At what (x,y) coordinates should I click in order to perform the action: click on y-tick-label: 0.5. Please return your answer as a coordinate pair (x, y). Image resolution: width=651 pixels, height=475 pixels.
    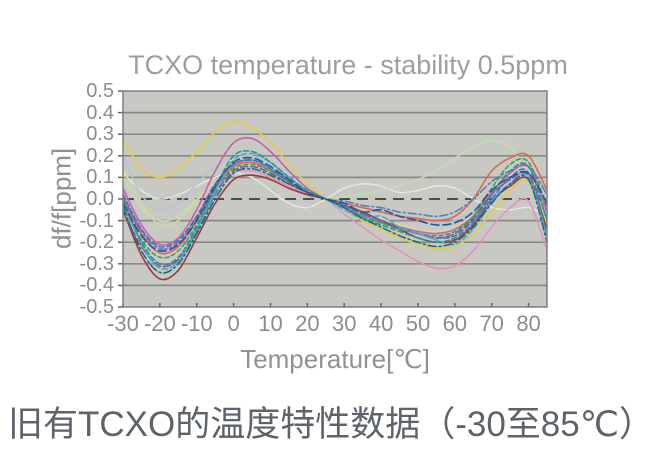
    Looking at the image, I should click on (100, 91).